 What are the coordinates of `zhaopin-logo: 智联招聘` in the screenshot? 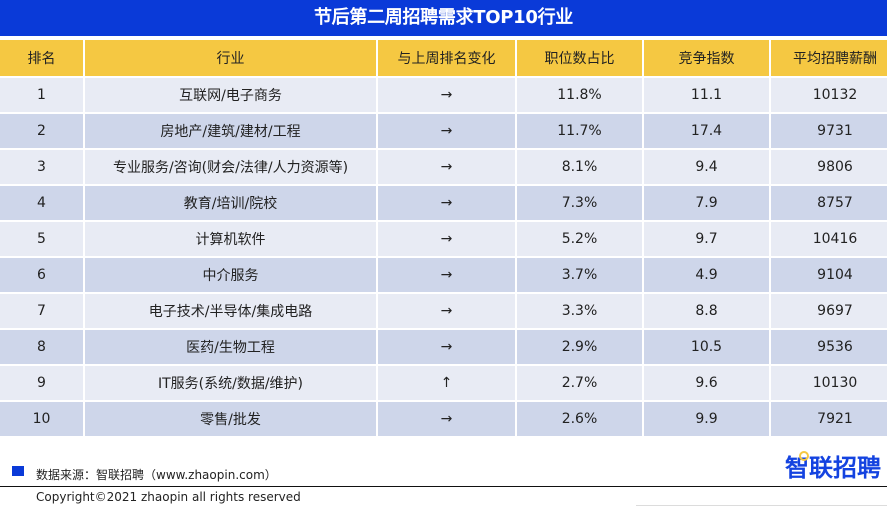 It's located at (833, 465).